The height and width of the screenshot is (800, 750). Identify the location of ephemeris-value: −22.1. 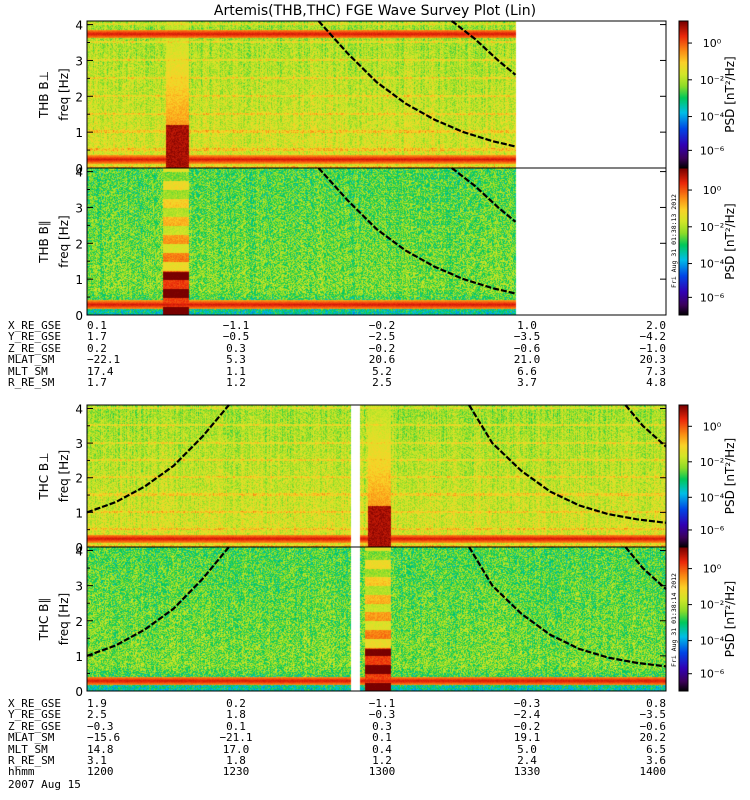
(104, 360).